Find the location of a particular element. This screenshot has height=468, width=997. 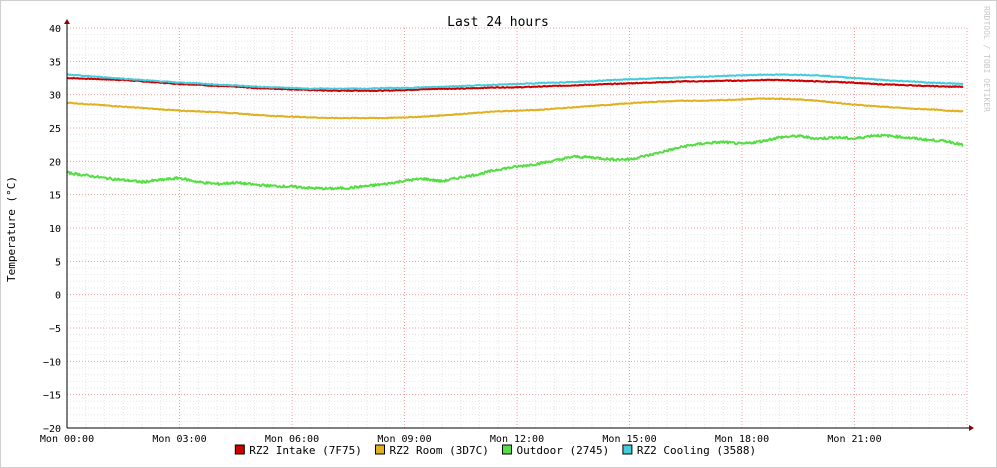

x-axis-arrow is located at coordinates (971, 428).